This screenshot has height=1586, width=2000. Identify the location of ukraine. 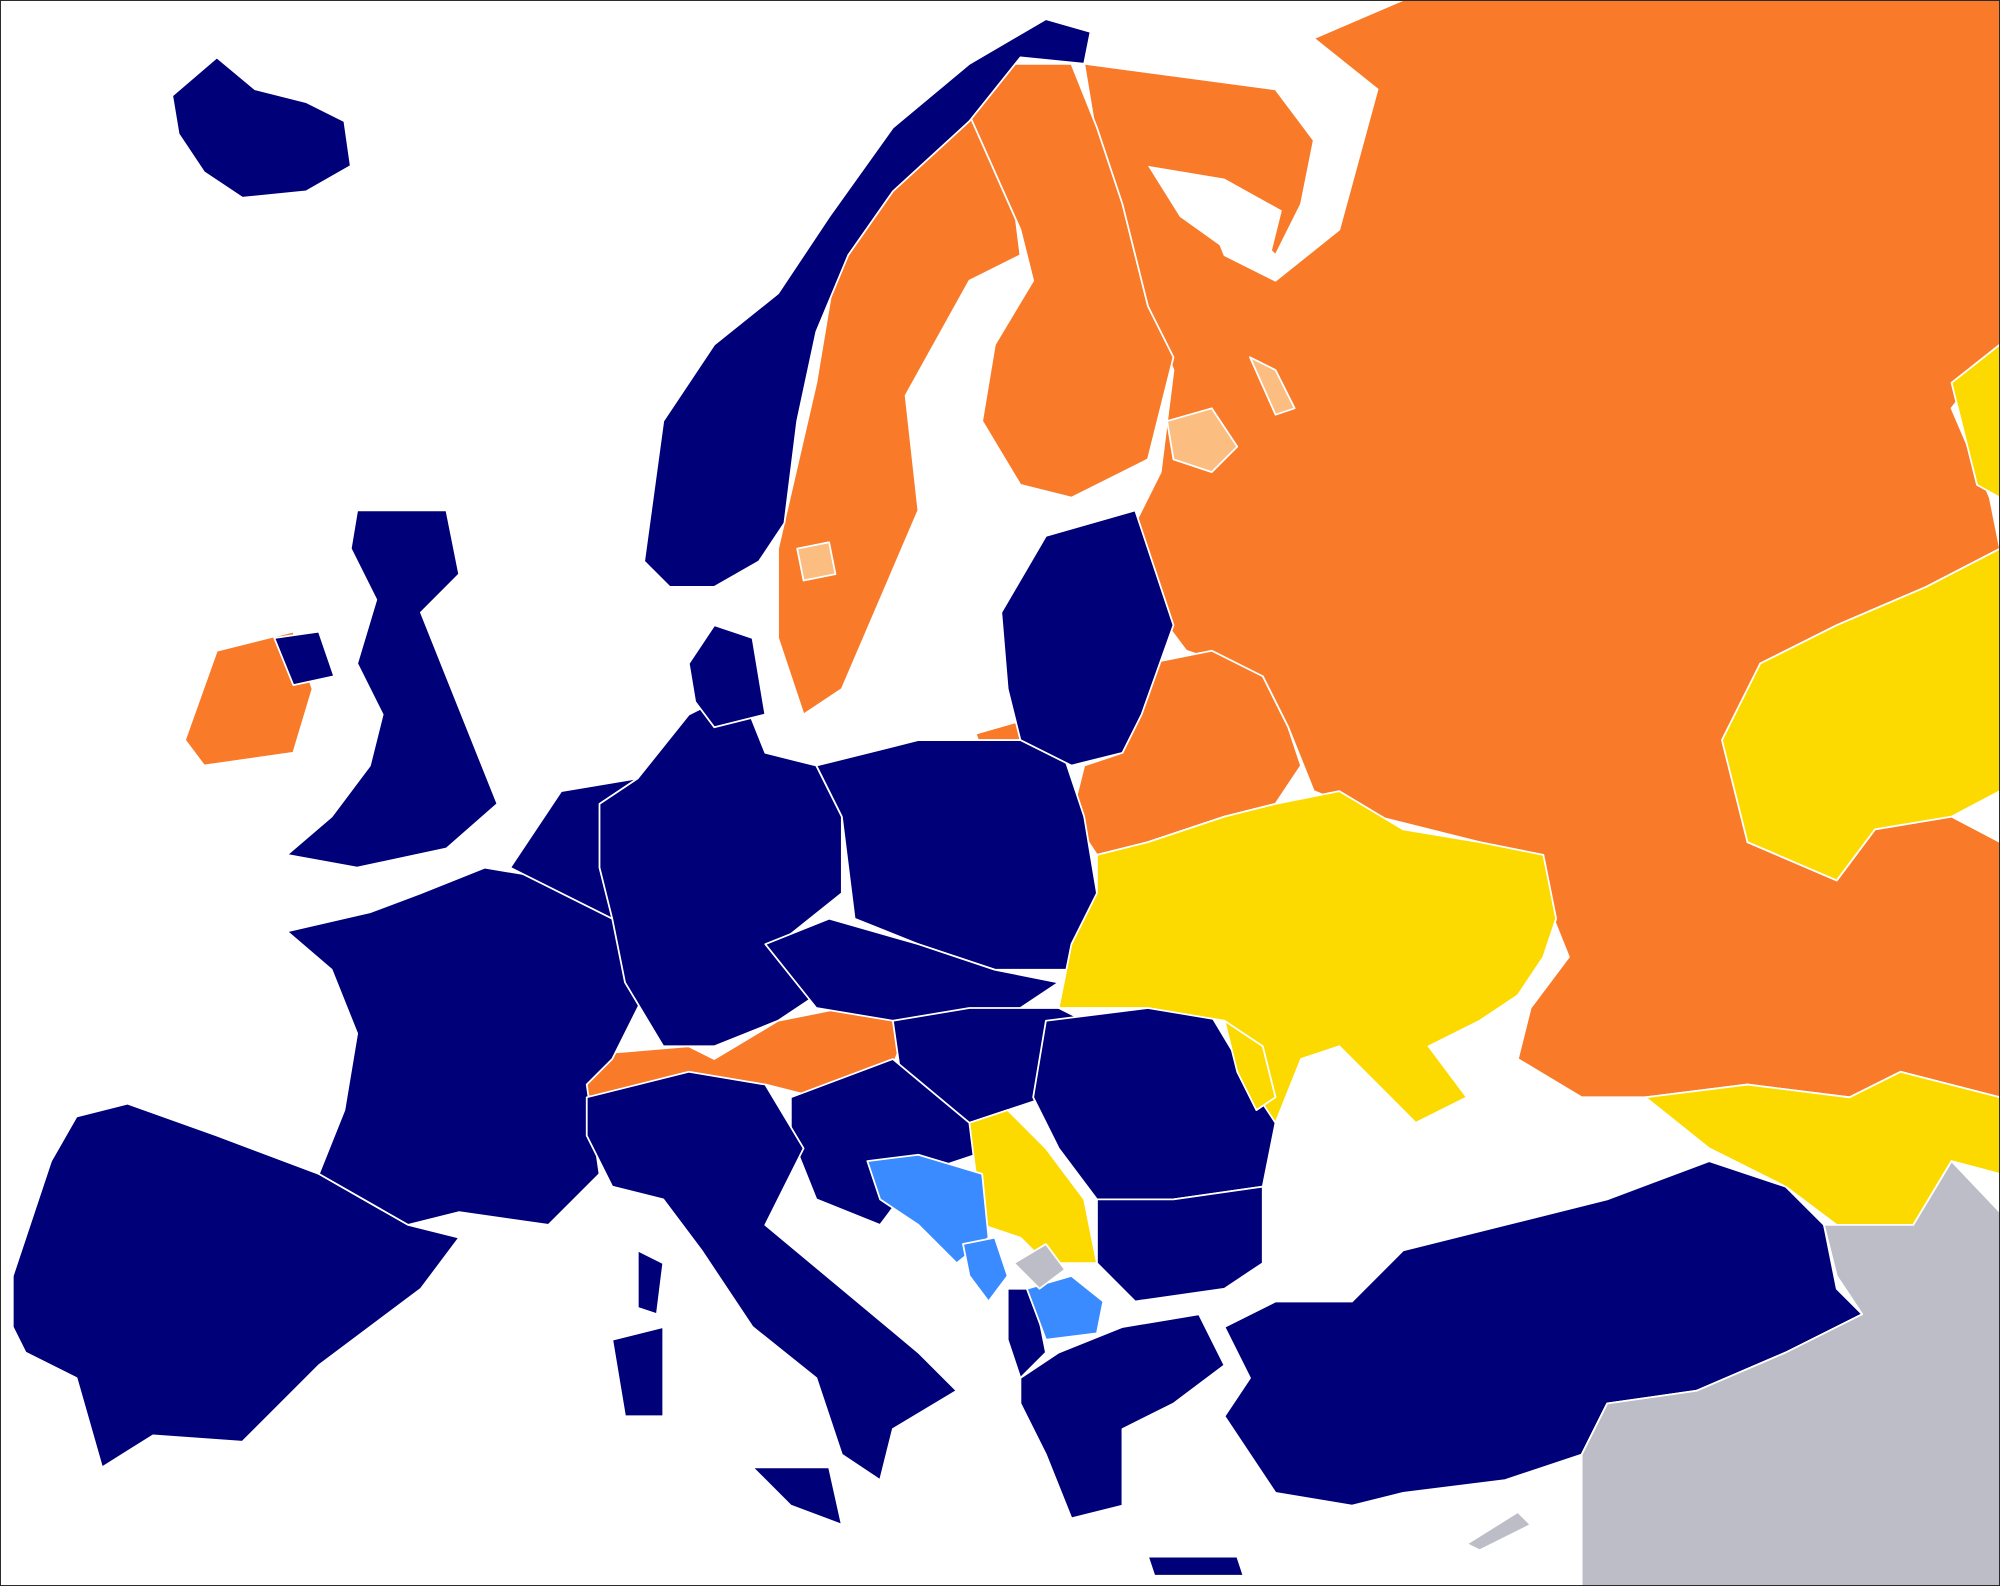
(1307, 957).